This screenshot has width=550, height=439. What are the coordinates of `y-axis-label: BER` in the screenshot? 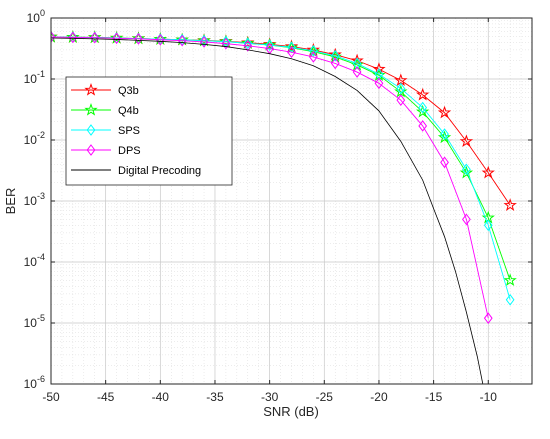 It's located at (10, 201).